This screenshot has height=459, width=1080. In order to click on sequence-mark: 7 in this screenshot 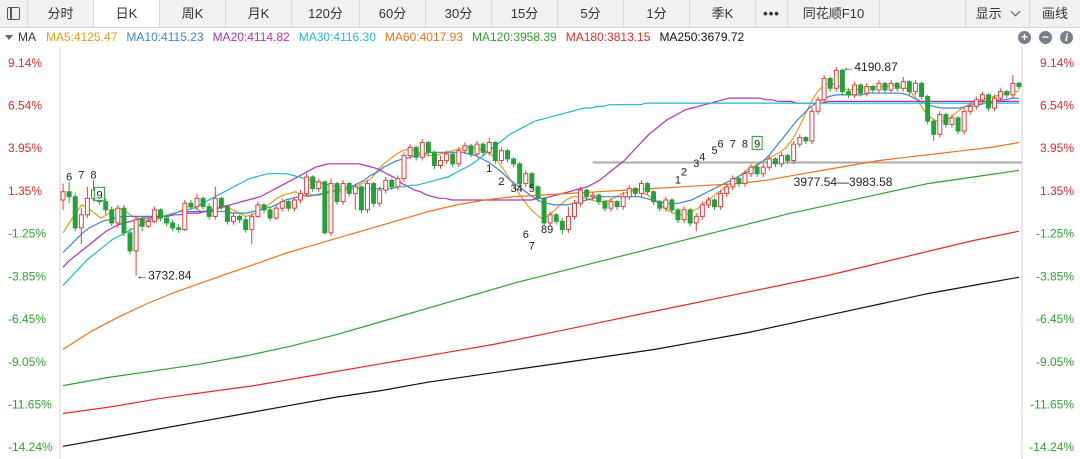, I will do `click(532, 246)`.